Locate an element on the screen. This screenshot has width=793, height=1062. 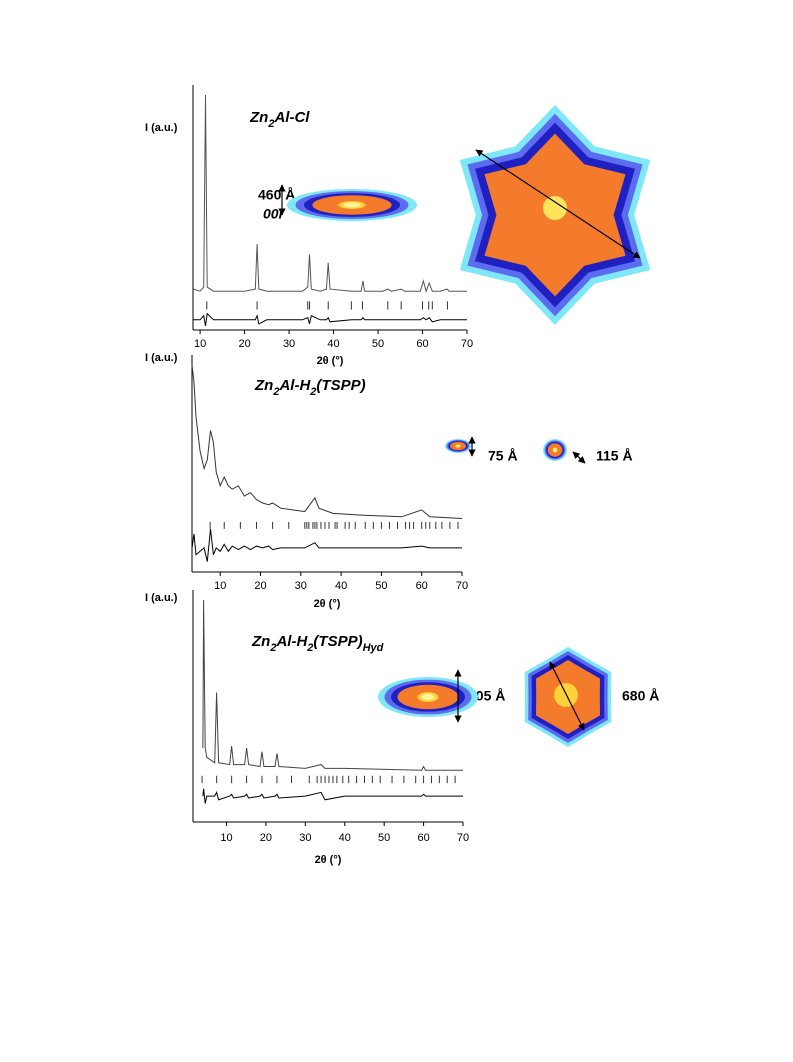
chart-title: Zn2Al-Cl is located at coordinates (279, 119).